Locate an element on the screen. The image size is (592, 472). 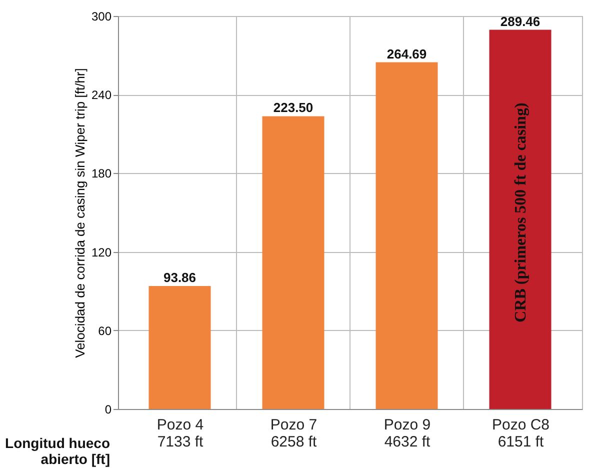
y-tick-label: 60 is located at coordinates (105, 331).